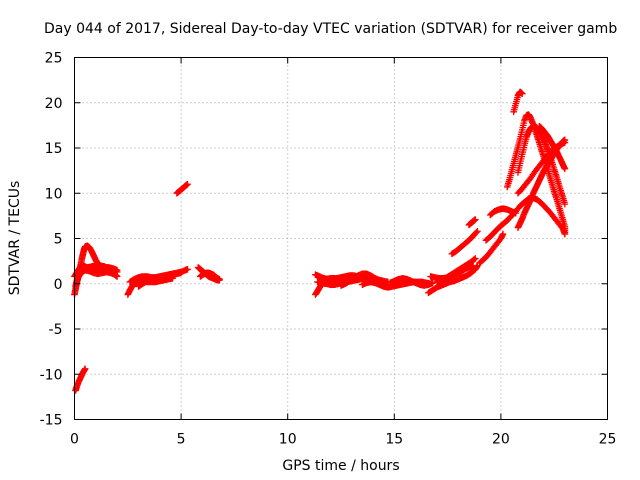  I want to click on y-tick-label: -15, so click(51, 421).